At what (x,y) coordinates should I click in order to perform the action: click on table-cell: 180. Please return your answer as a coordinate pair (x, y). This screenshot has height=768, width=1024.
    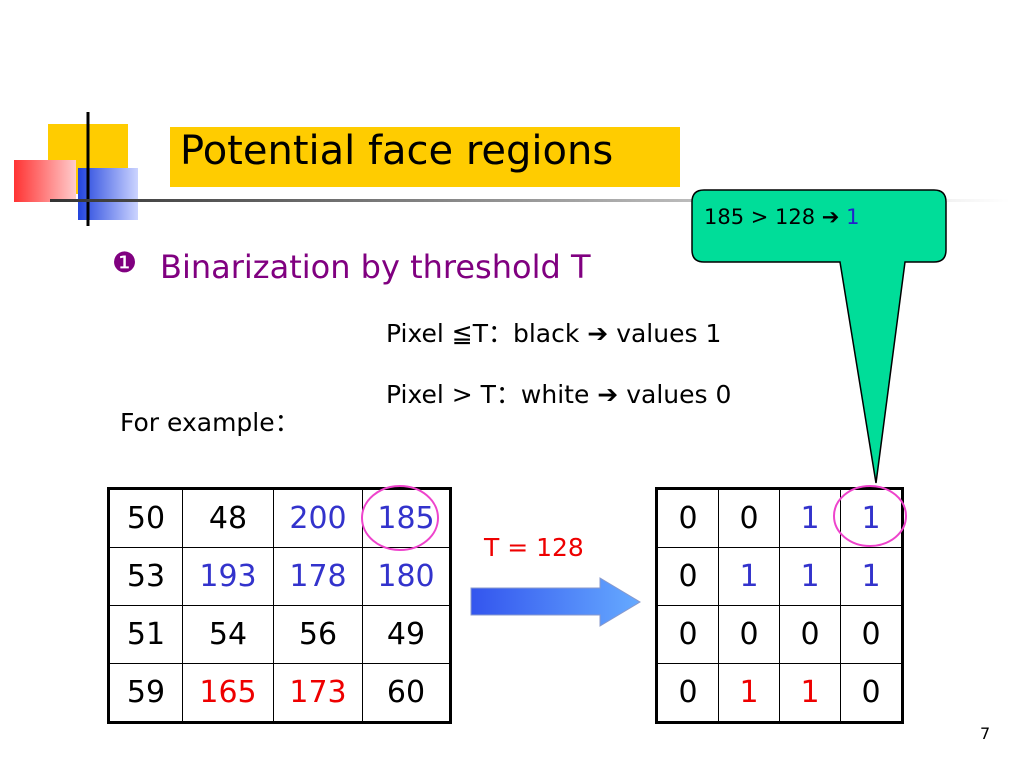
    Looking at the image, I should click on (406, 576).